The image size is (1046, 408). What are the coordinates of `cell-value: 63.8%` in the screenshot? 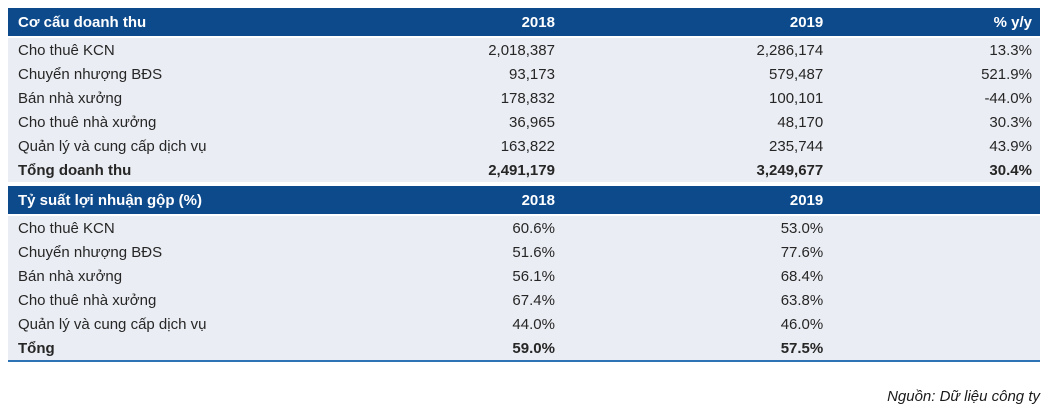 It's located at (802, 300).